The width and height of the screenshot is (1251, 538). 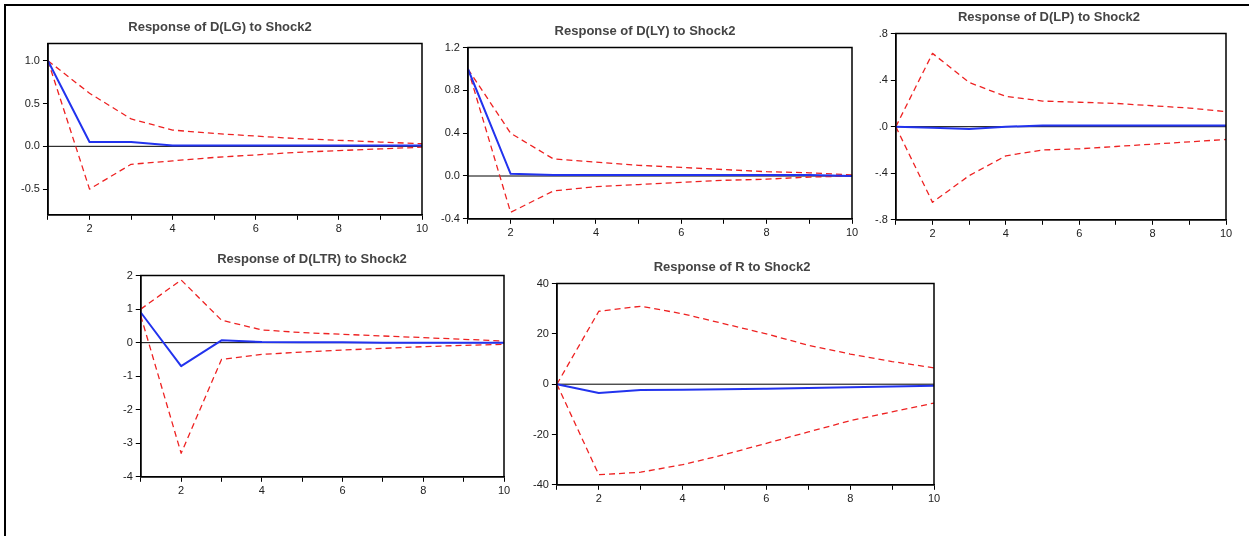 What do you see at coordinates (542, 282) in the screenshot?
I see `y-tick-label: 40` at bounding box center [542, 282].